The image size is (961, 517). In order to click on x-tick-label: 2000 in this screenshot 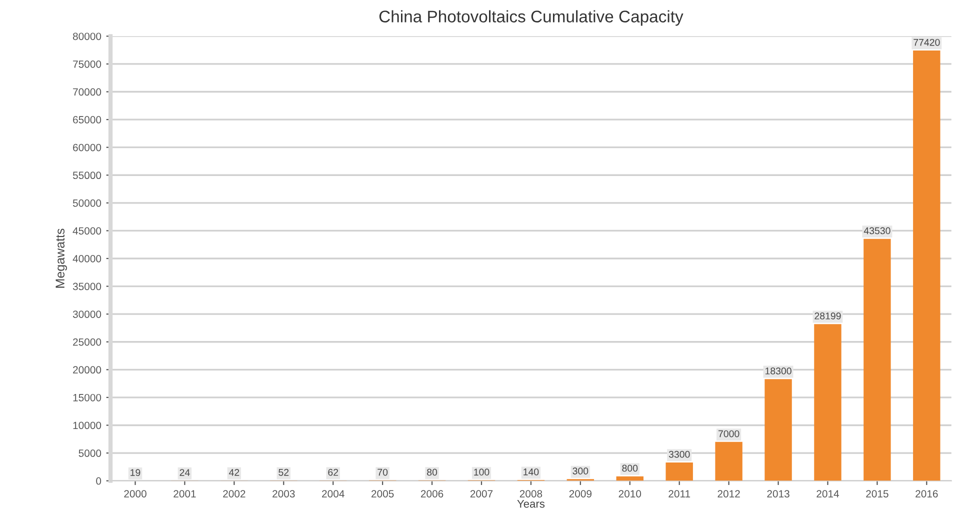, I will do `click(135, 494)`.